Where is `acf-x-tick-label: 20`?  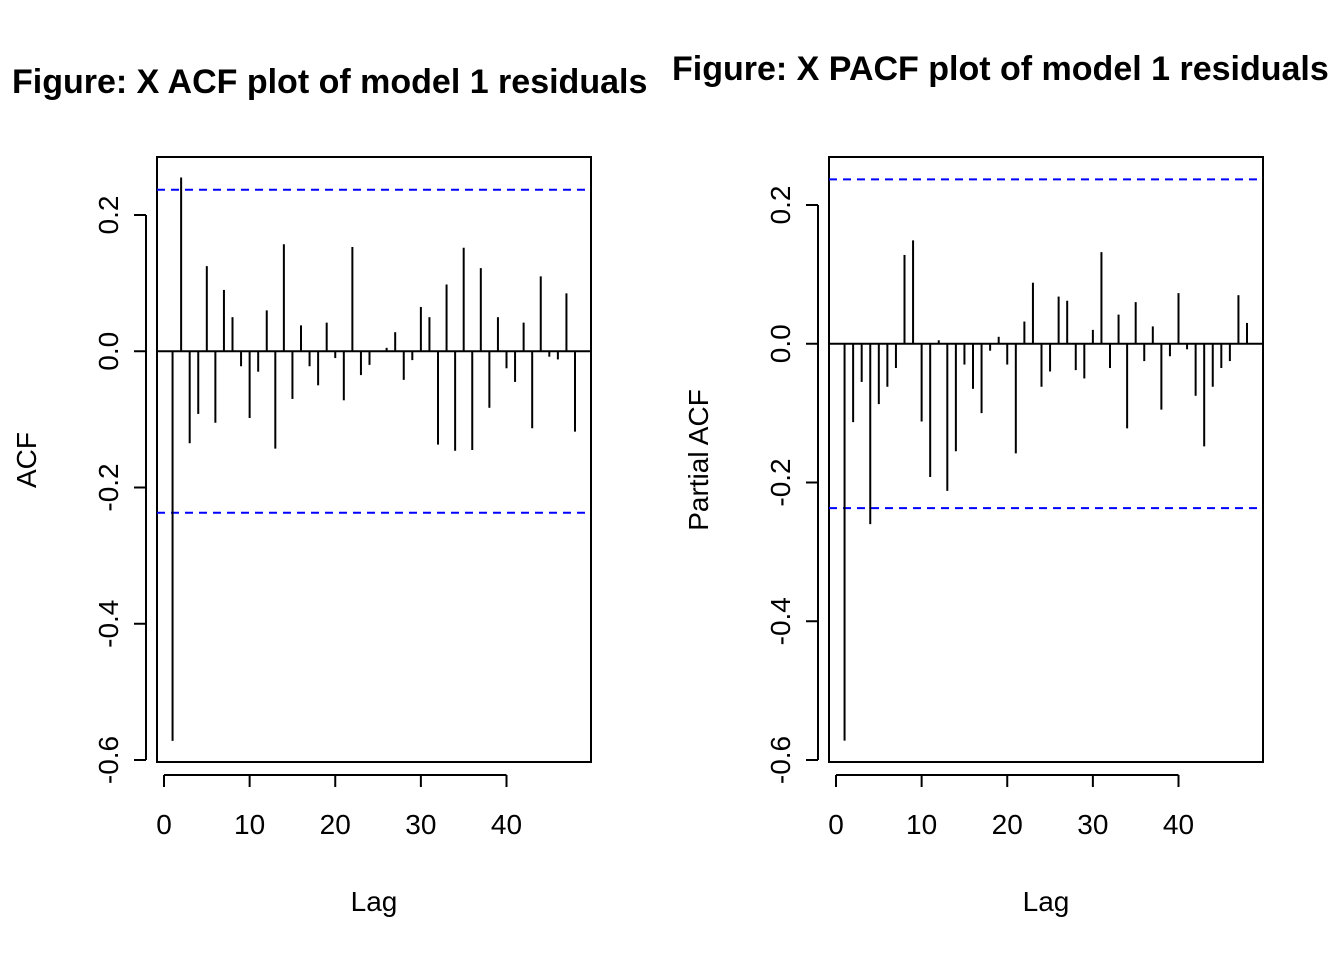
acf-x-tick-label: 20 is located at coordinates (335, 824).